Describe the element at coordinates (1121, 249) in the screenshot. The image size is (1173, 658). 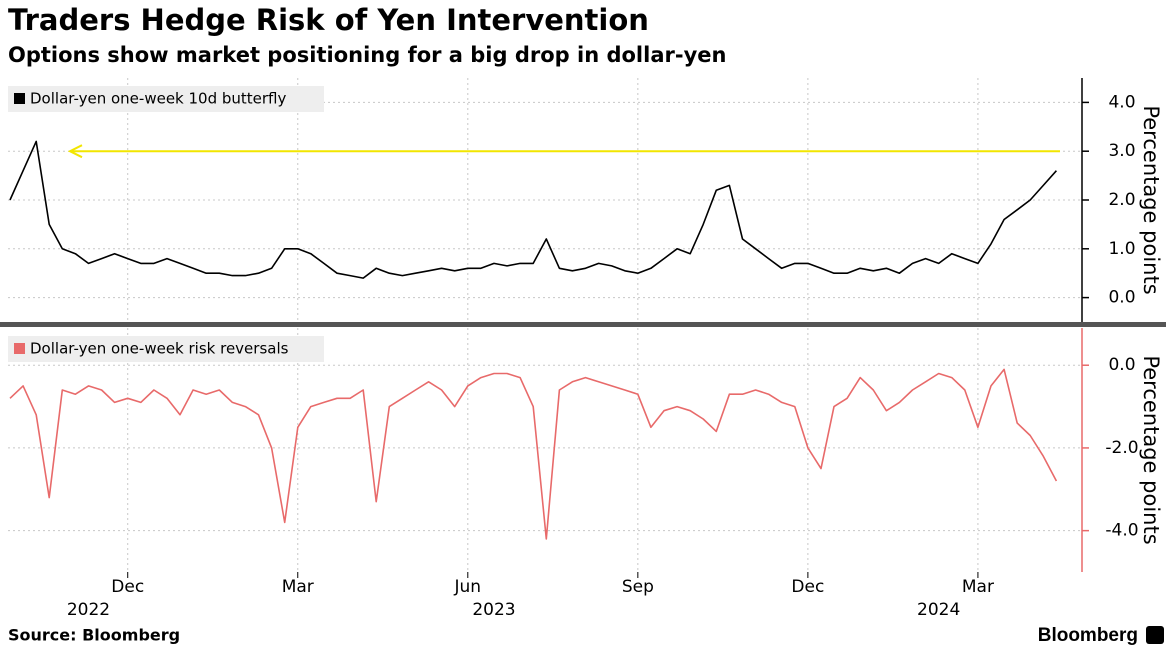
I see `y-tick-label: 1.0` at that location.